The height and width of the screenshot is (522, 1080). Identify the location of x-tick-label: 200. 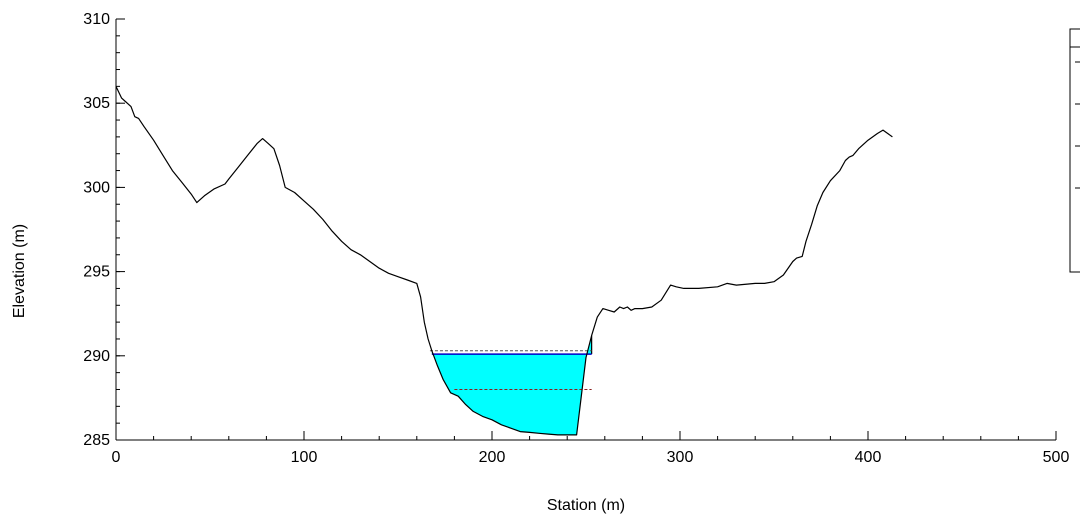
(492, 457).